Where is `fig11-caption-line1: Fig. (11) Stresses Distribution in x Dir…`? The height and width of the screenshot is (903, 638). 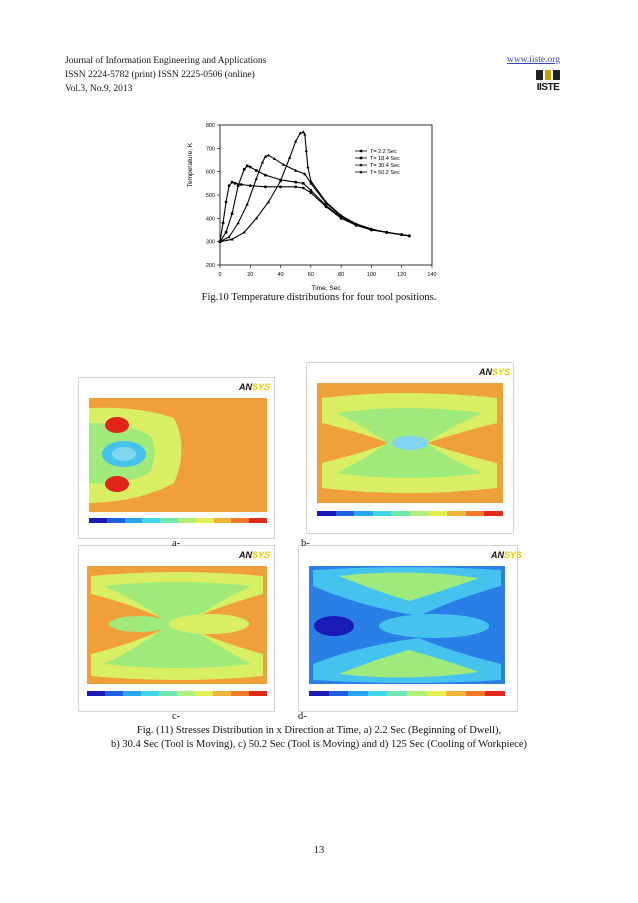 fig11-caption-line1: Fig. (11) Stresses Distribution in x Dir… is located at coordinates (319, 730).